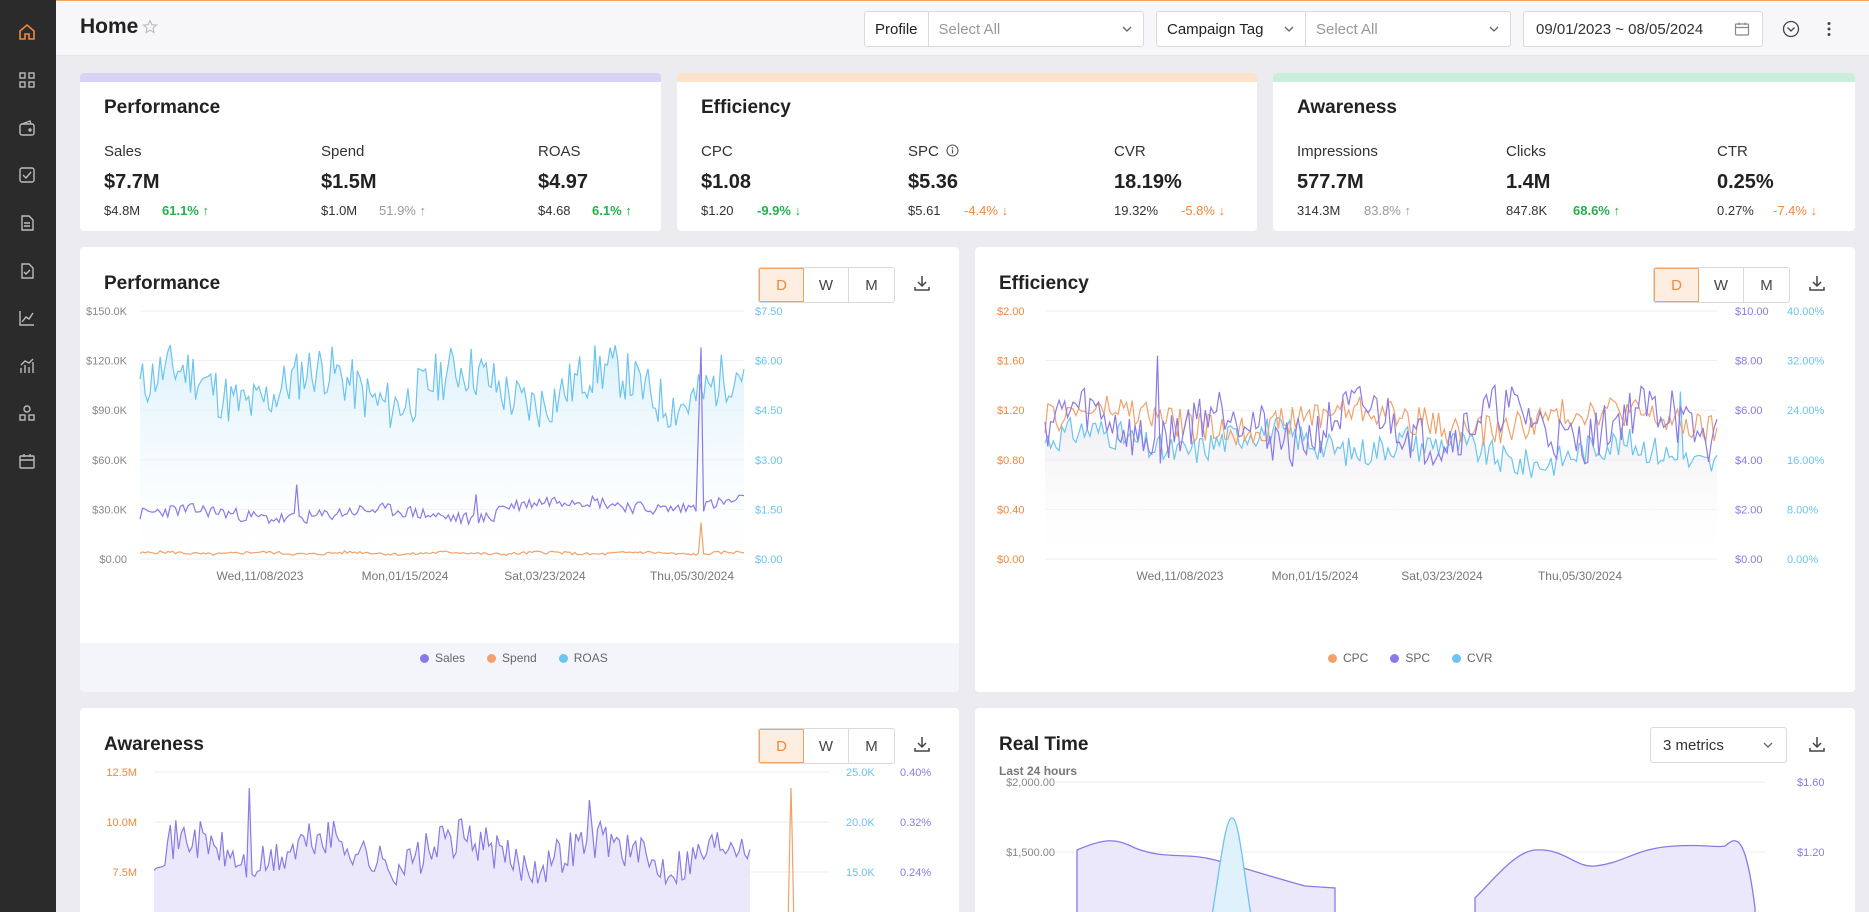 The height and width of the screenshot is (912, 1869). What do you see at coordinates (27, 271) in the screenshot?
I see `task-icon` at bounding box center [27, 271].